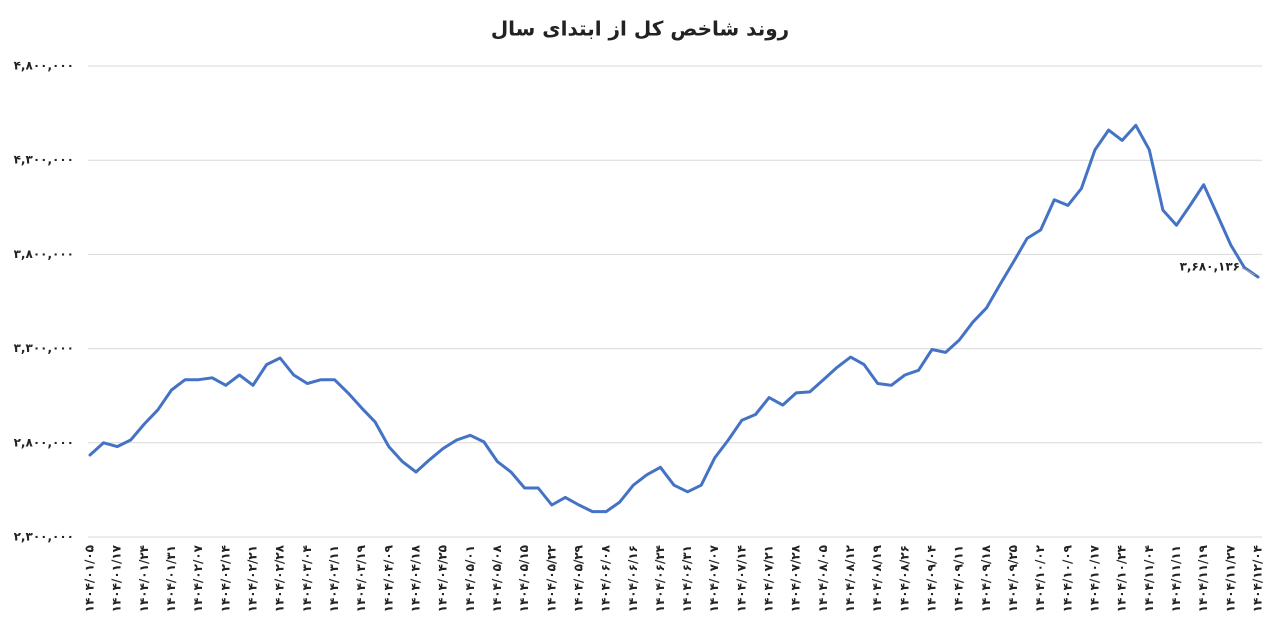 Image resolution: width=1280 pixels, height=633 pixels. What do you see at coordinates (334, 578) in the screenshot?
I see `x-tick-label: ۱۴۰۴/۰۳/۱۱` at bounding box center [334, 578].